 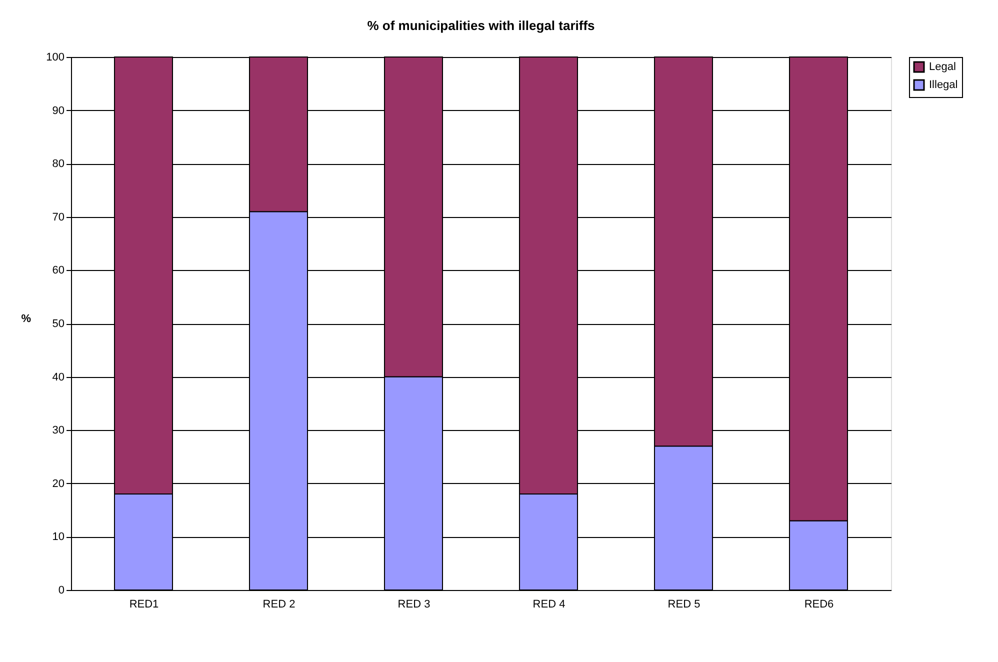 I want to click on x-tick-label: RED1, so click(x=144, y=604).